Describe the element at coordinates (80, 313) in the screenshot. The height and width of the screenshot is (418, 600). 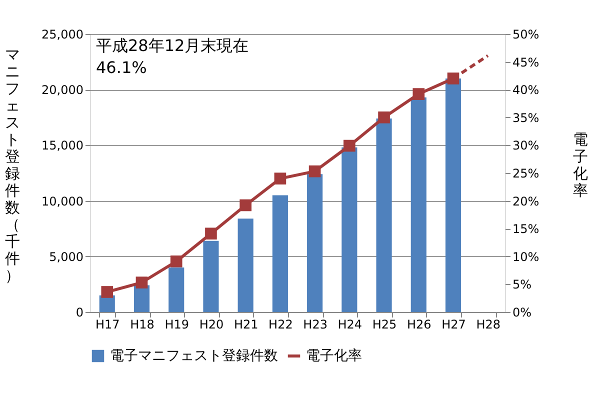
I see `y-tick-label: 0` at that location.